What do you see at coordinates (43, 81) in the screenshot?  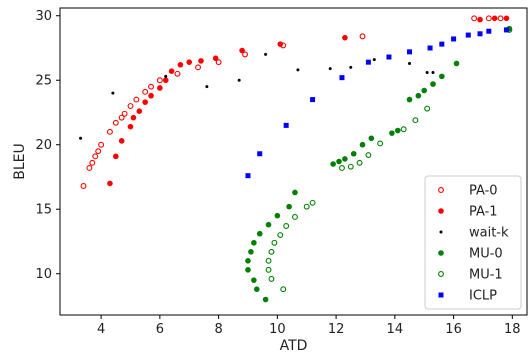 I see `y-tick-label: 25` at bounding box center [43, 81].